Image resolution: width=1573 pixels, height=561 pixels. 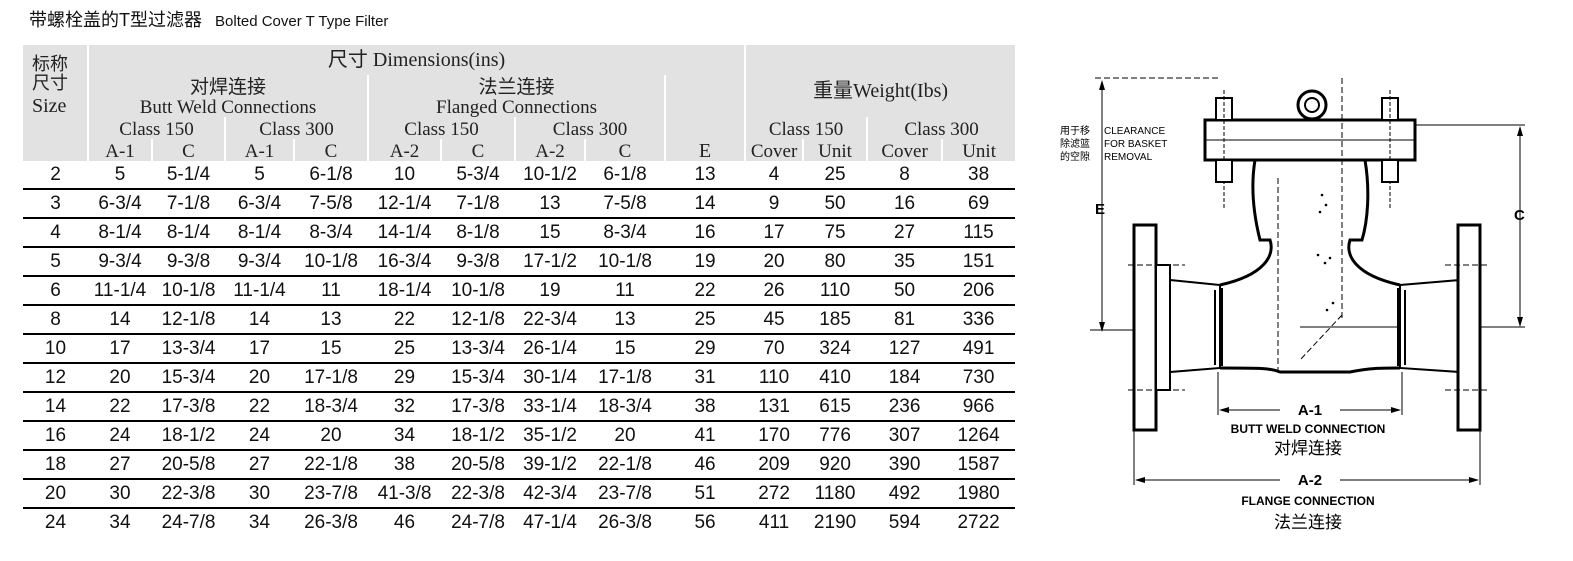 I want to click on class300-header: Class 300, so click(x=590, y=128).